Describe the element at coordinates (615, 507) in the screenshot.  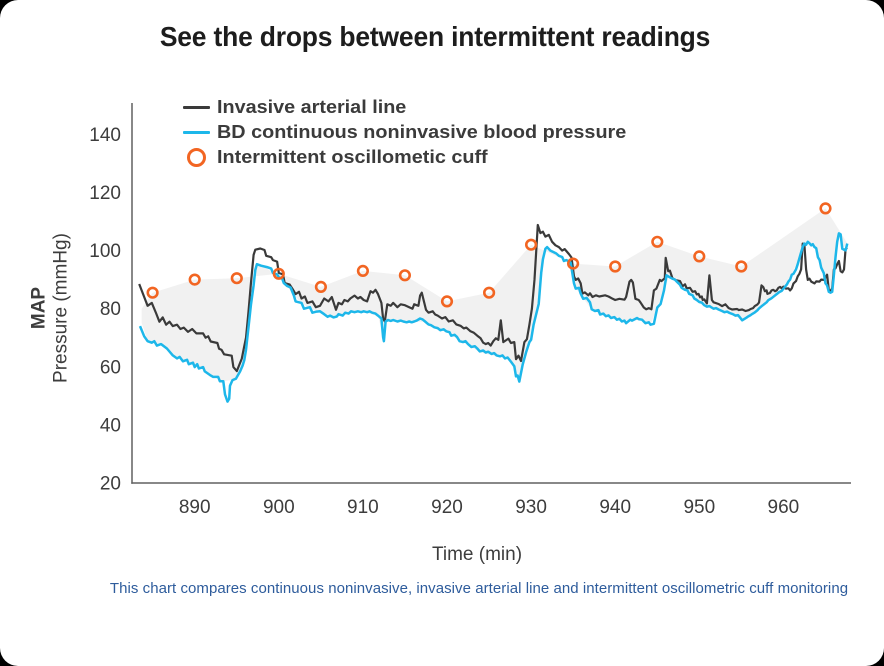
I see `x-tick-label: 940` at that location.